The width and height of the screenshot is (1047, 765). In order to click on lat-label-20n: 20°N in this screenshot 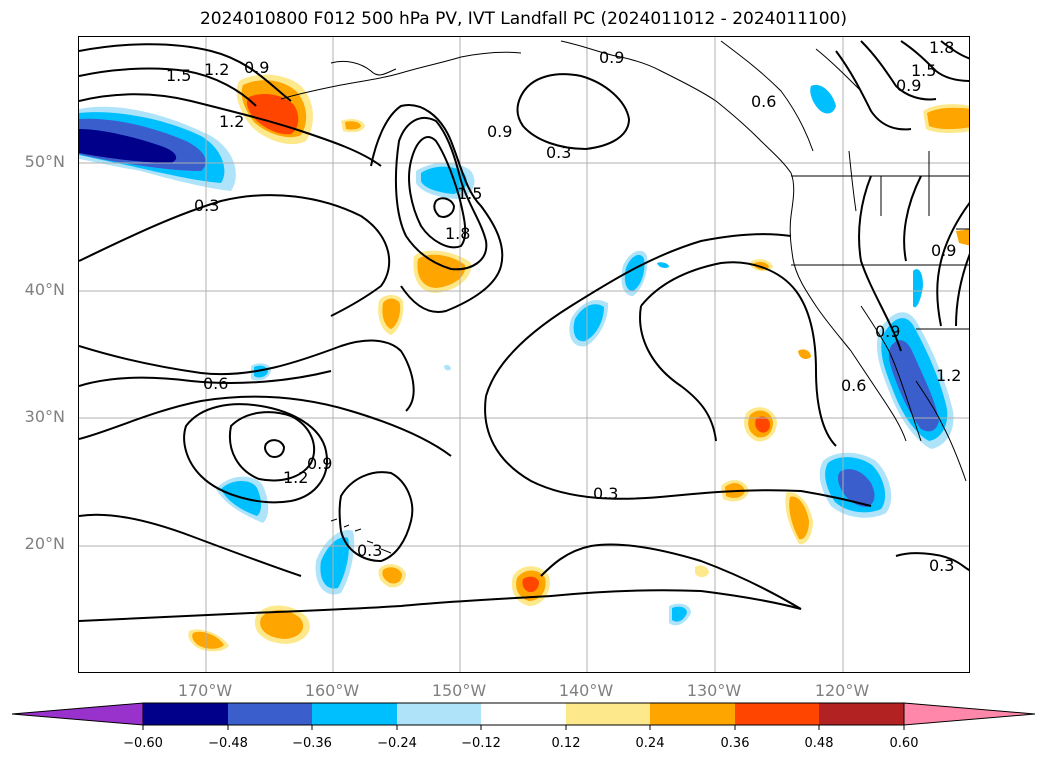, I will do `click(44, 543)`.